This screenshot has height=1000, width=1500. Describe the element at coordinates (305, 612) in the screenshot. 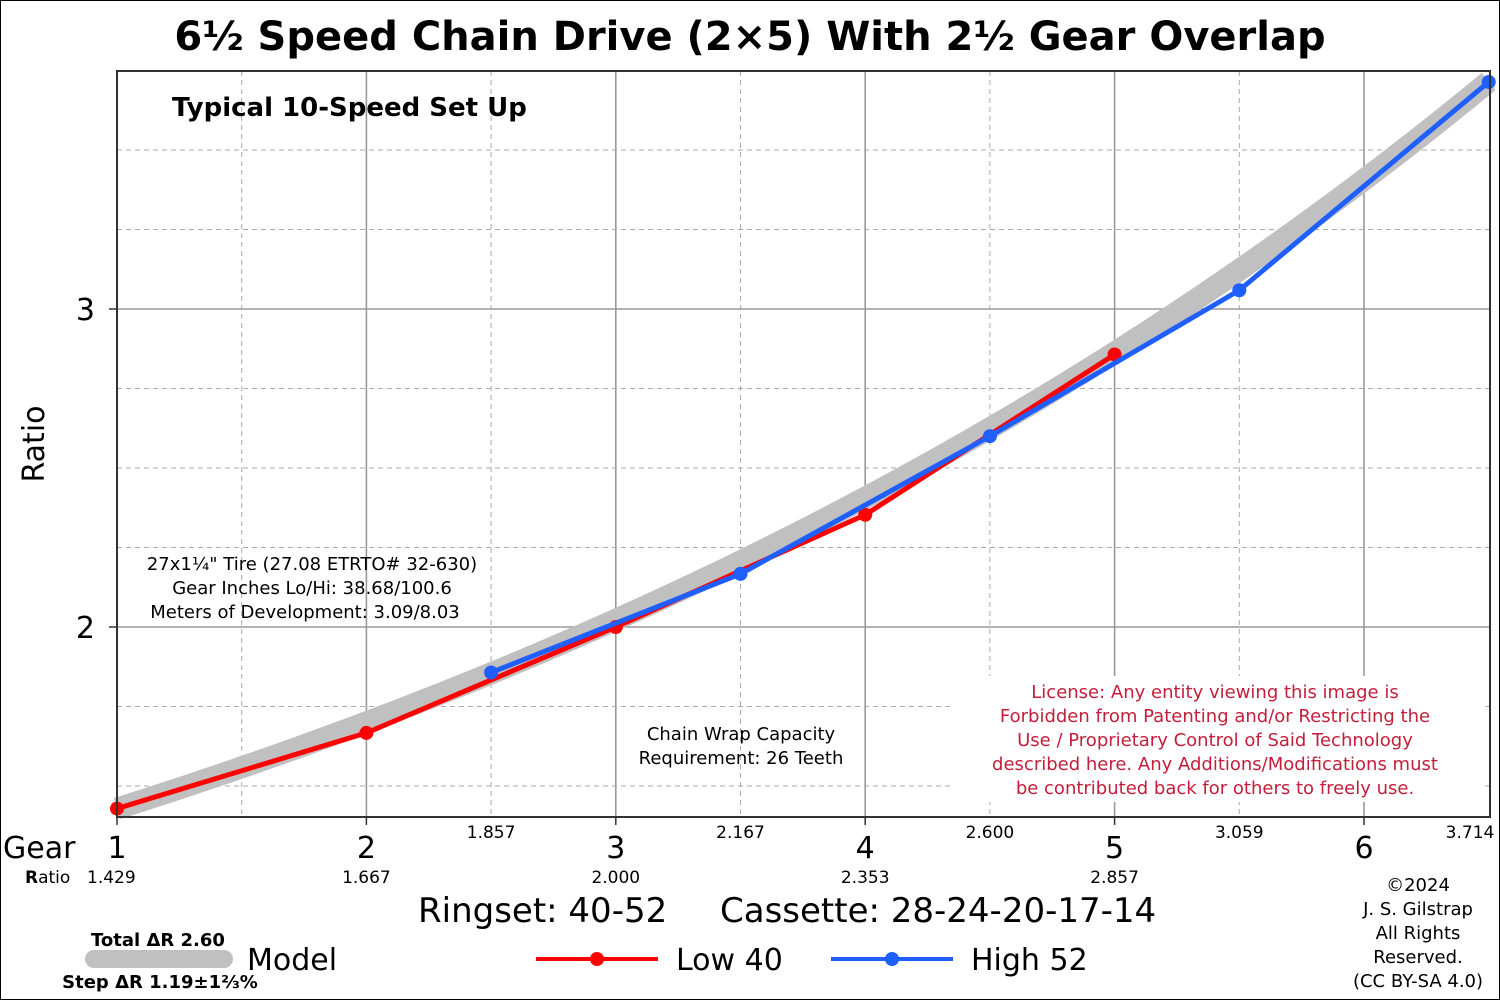

I see `tire-info-line3: Meters of Development: 3.09/8.03` at that location.